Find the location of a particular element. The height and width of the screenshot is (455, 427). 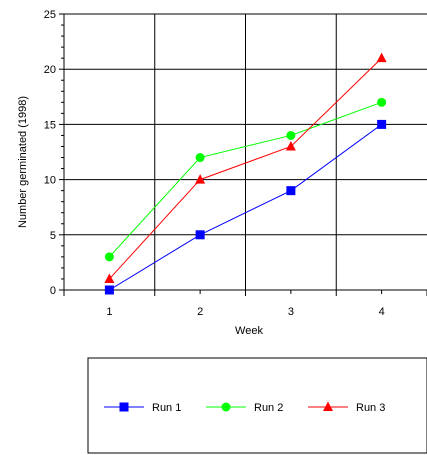

y-tick-label: 15 is located at coordinates (50, 125).